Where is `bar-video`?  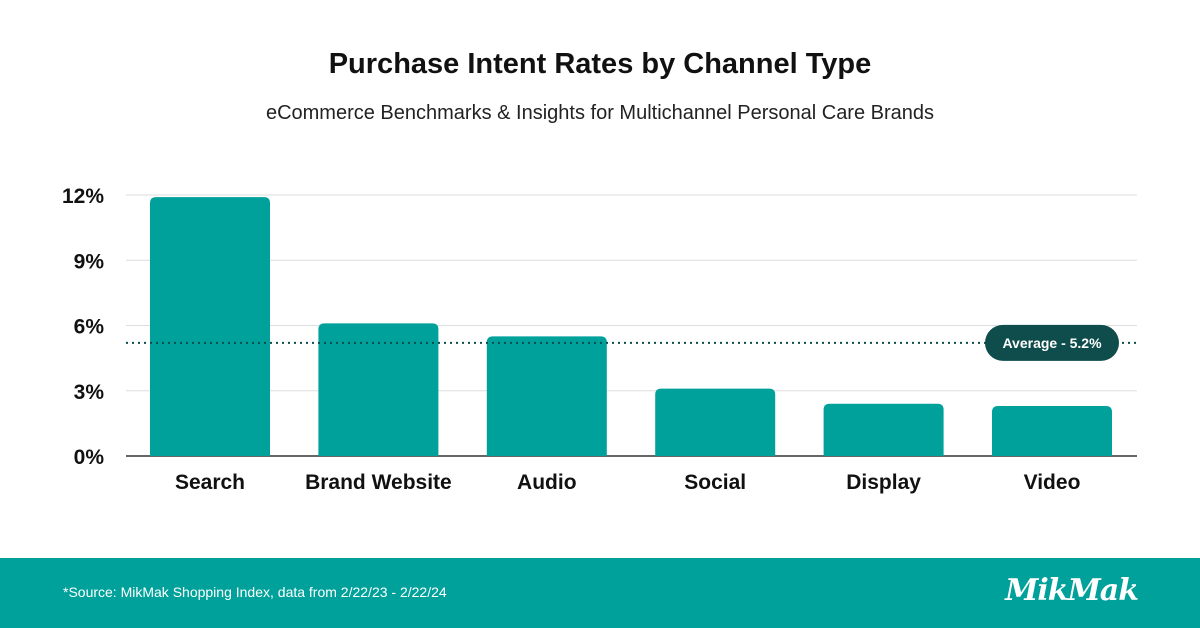
bar-video is located at coordinates (1052, 430).